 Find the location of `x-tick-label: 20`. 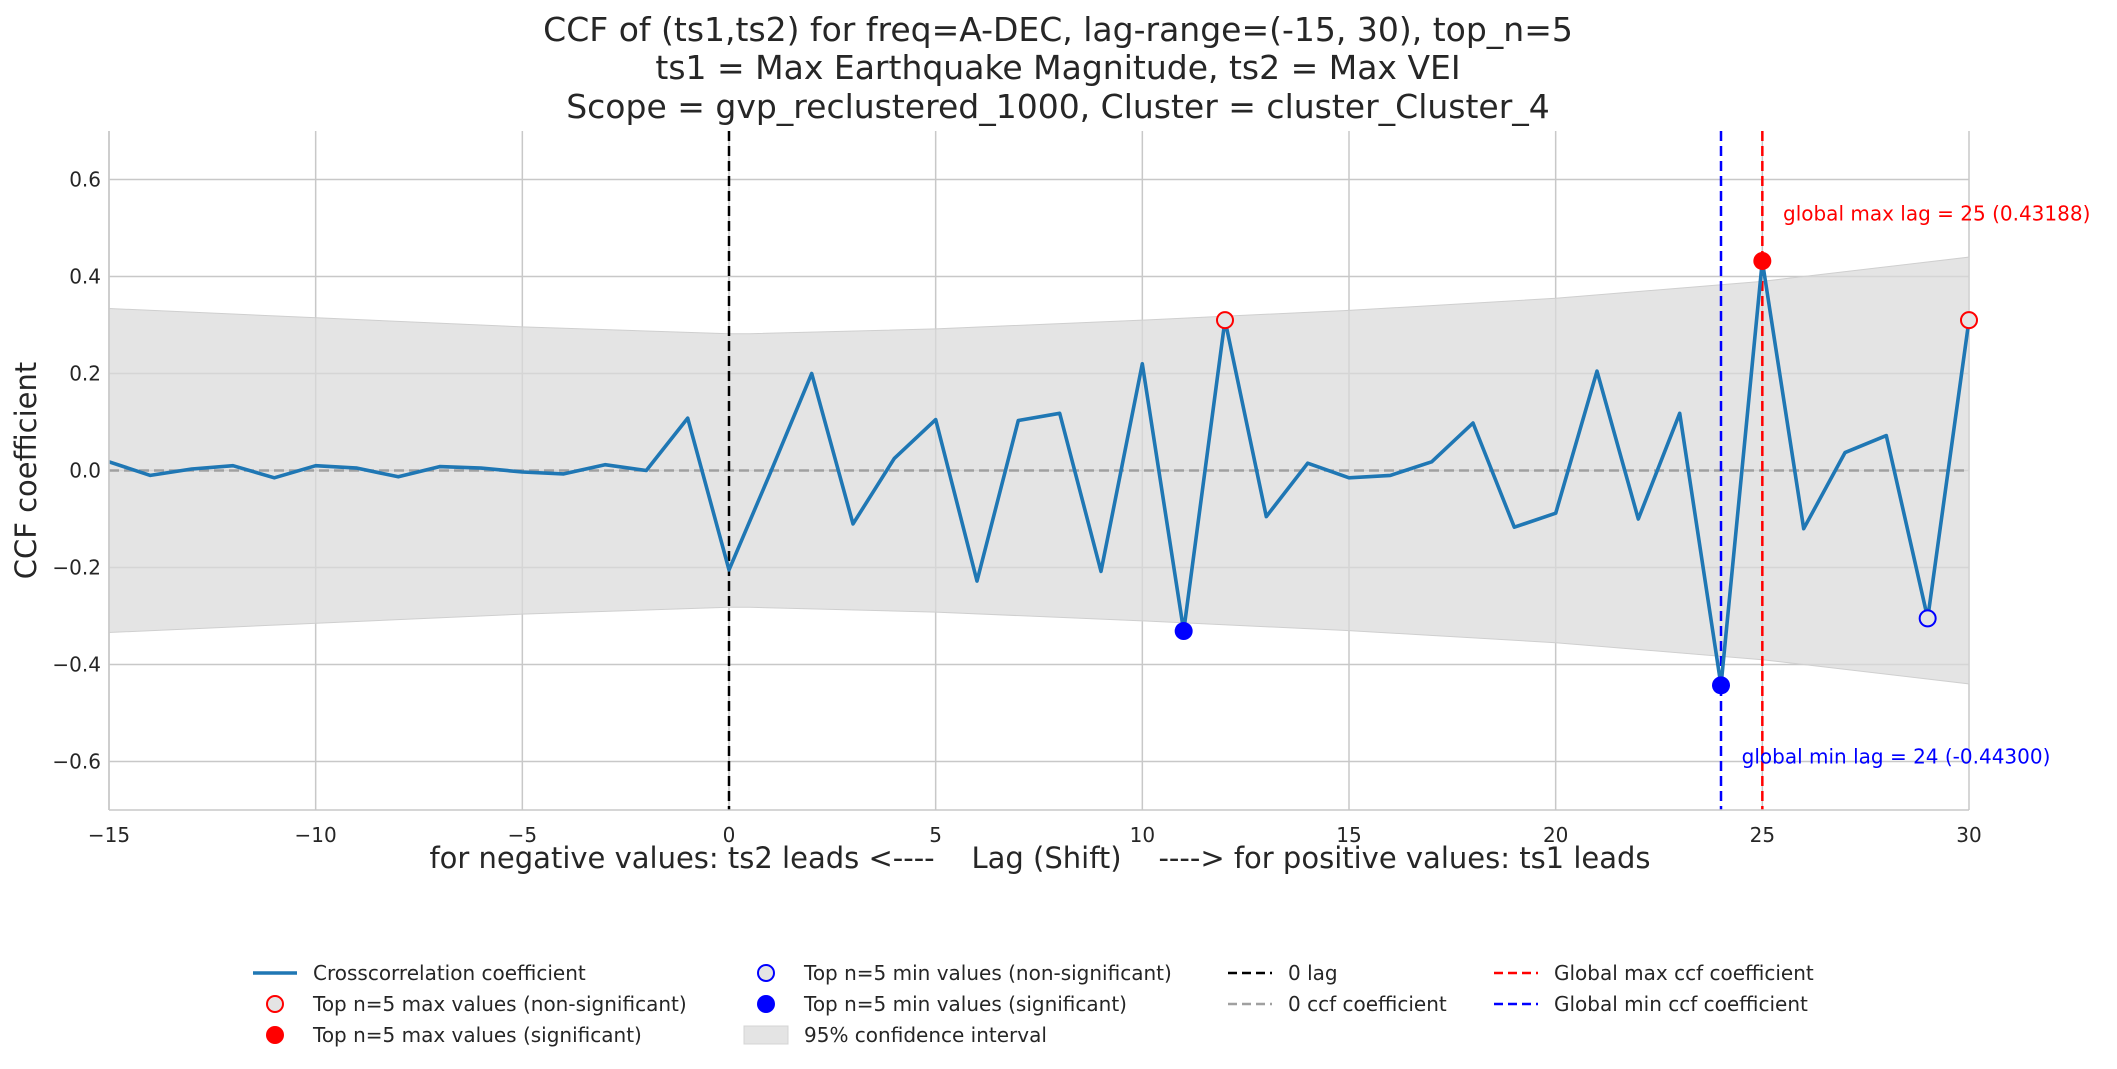

x-tick-label: 20 is located at coordinates (1555, 835).